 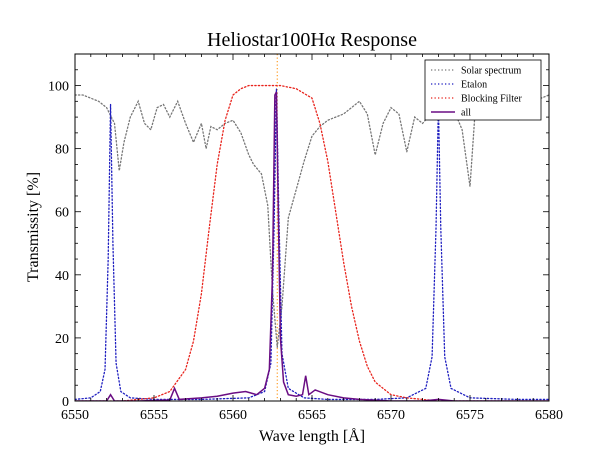 I want to click on legend-box, so click(x=483, y=90).